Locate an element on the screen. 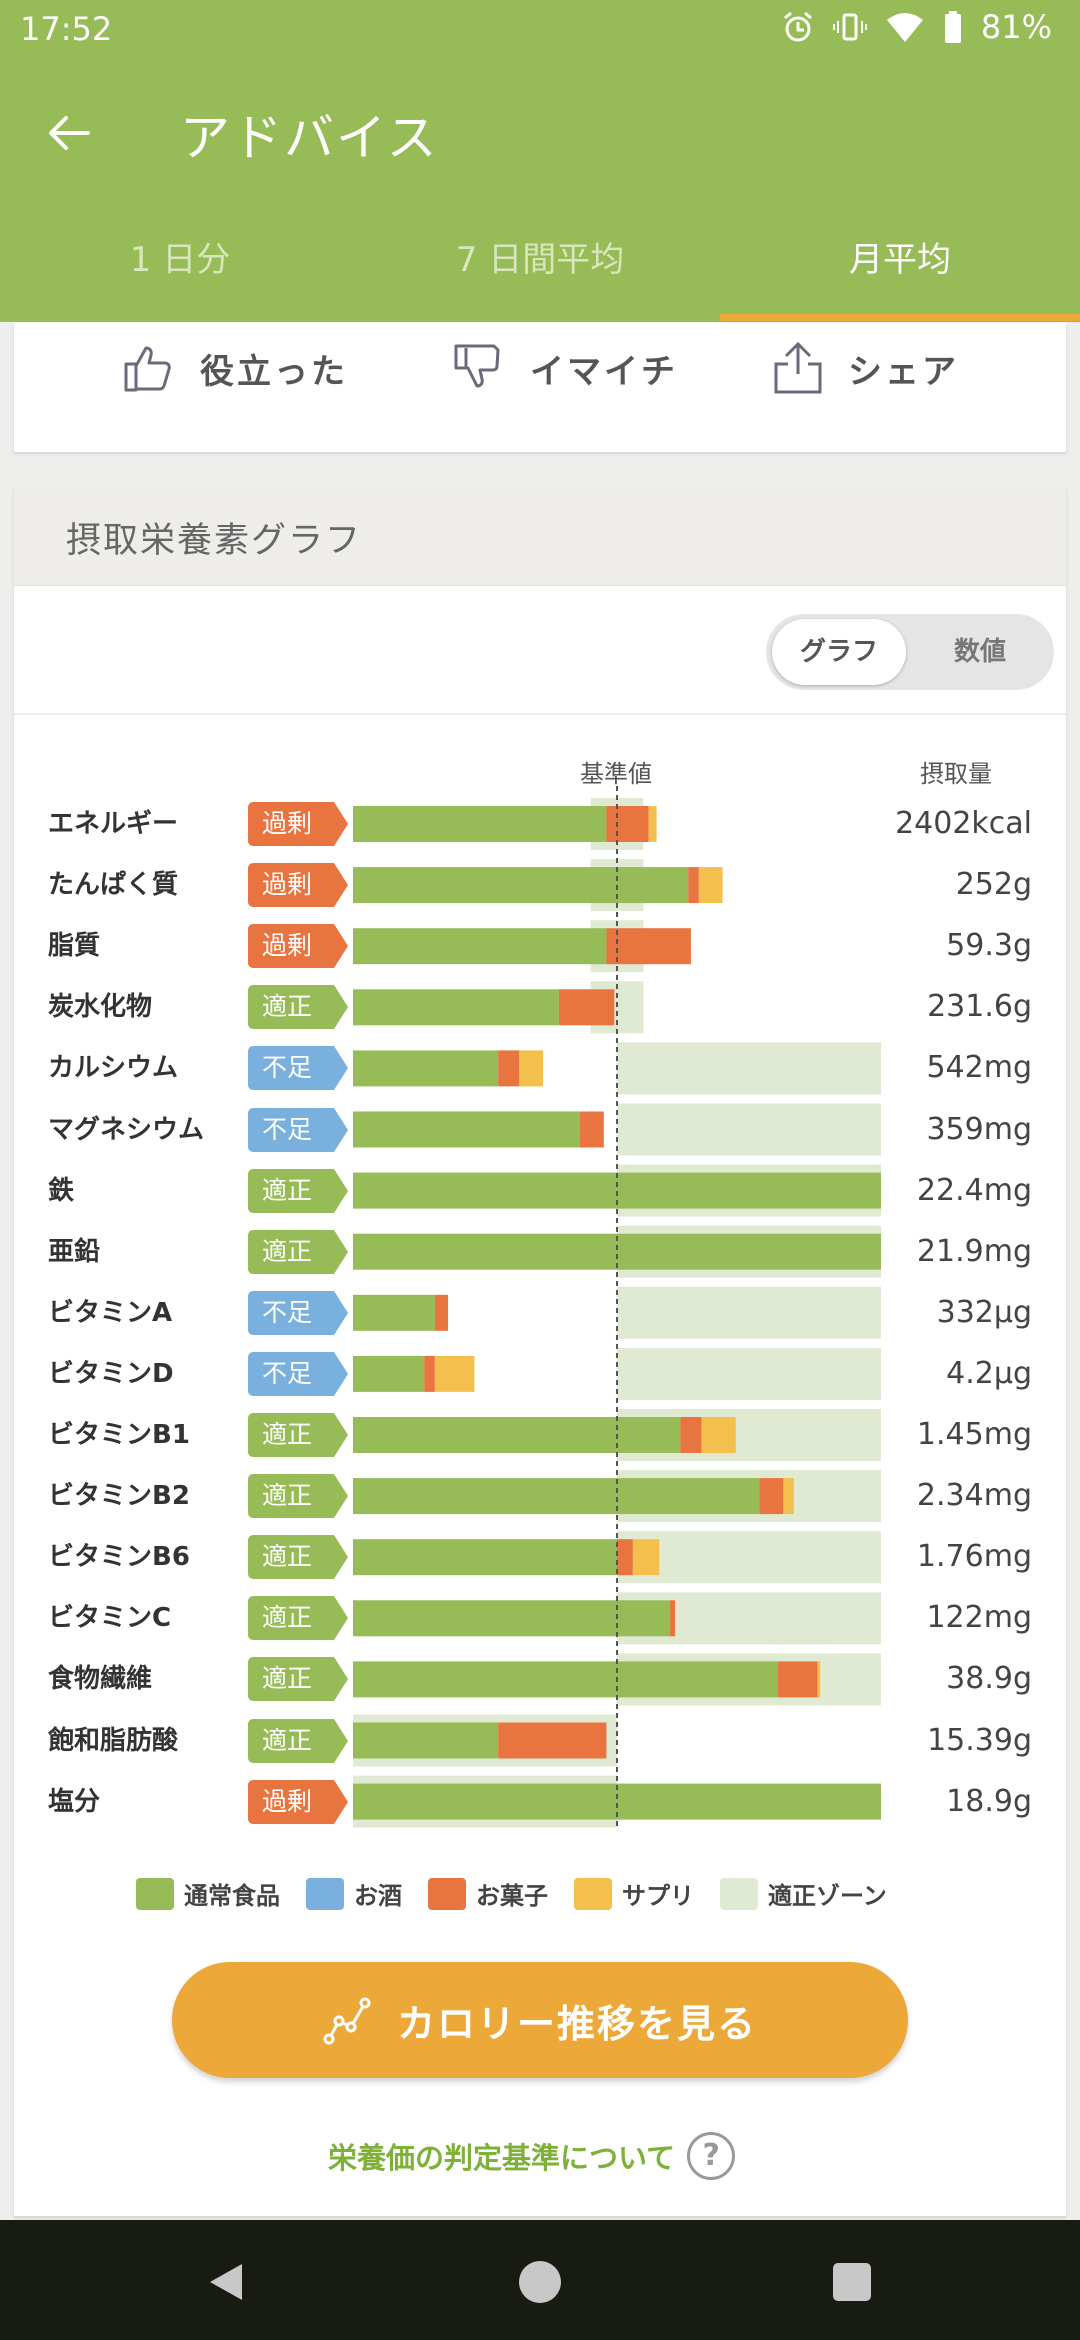  toggle-value: 数値 is located at coordinates (979, 652).